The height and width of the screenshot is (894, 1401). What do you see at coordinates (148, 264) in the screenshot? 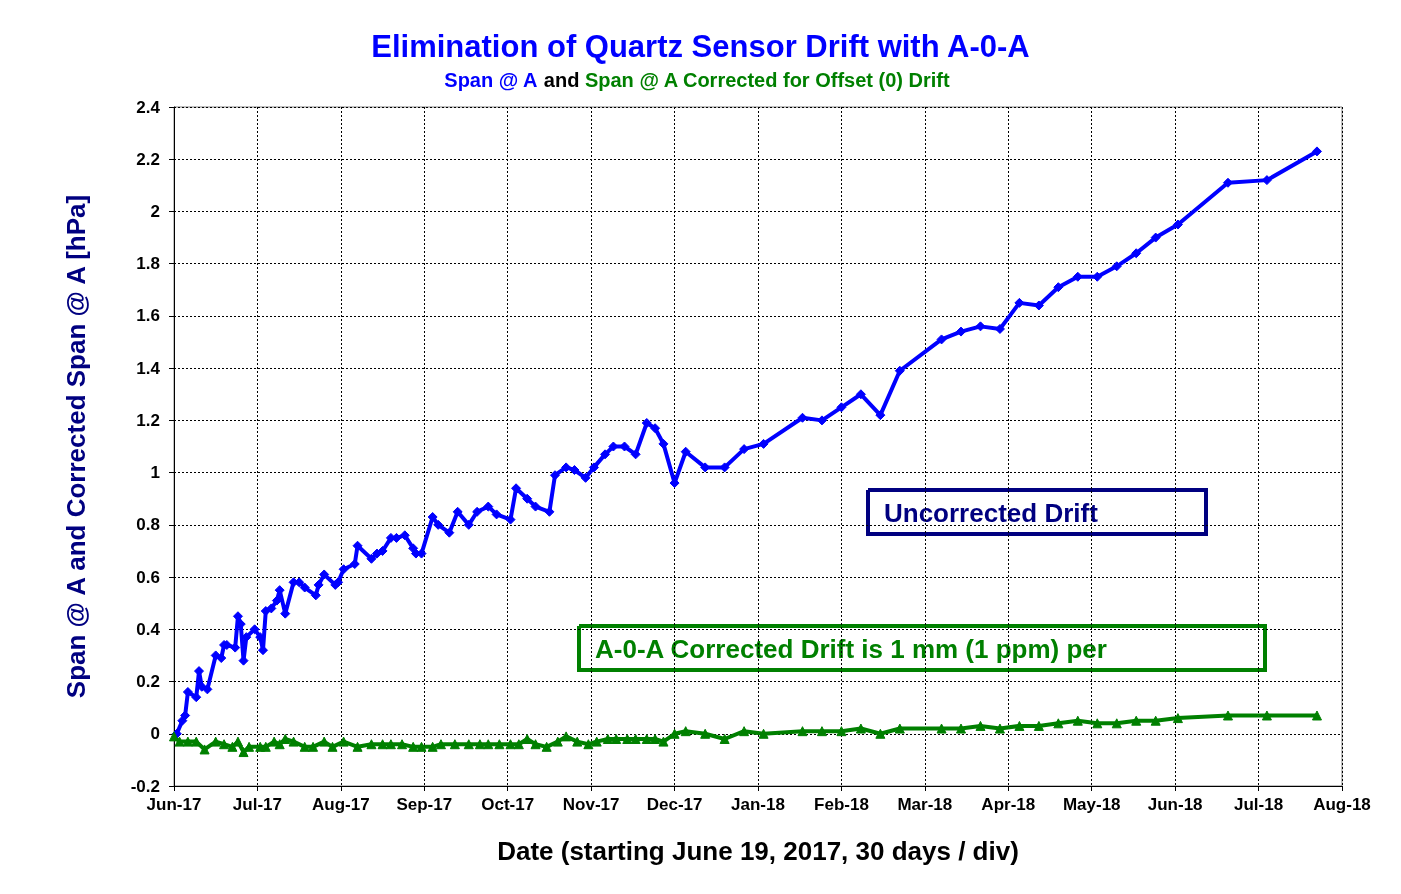
I see `y-tick-label: 1.8` at bounding box center [148, 264].